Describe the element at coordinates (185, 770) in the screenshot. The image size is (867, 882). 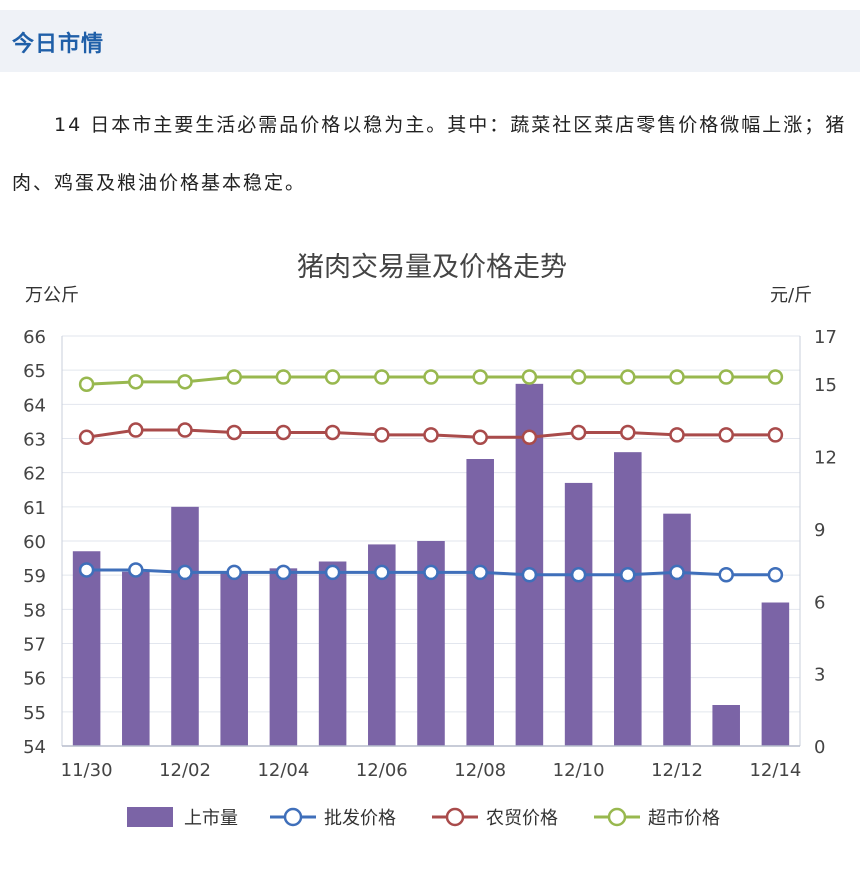
I see `x-tick-label: 12/02` at that location.